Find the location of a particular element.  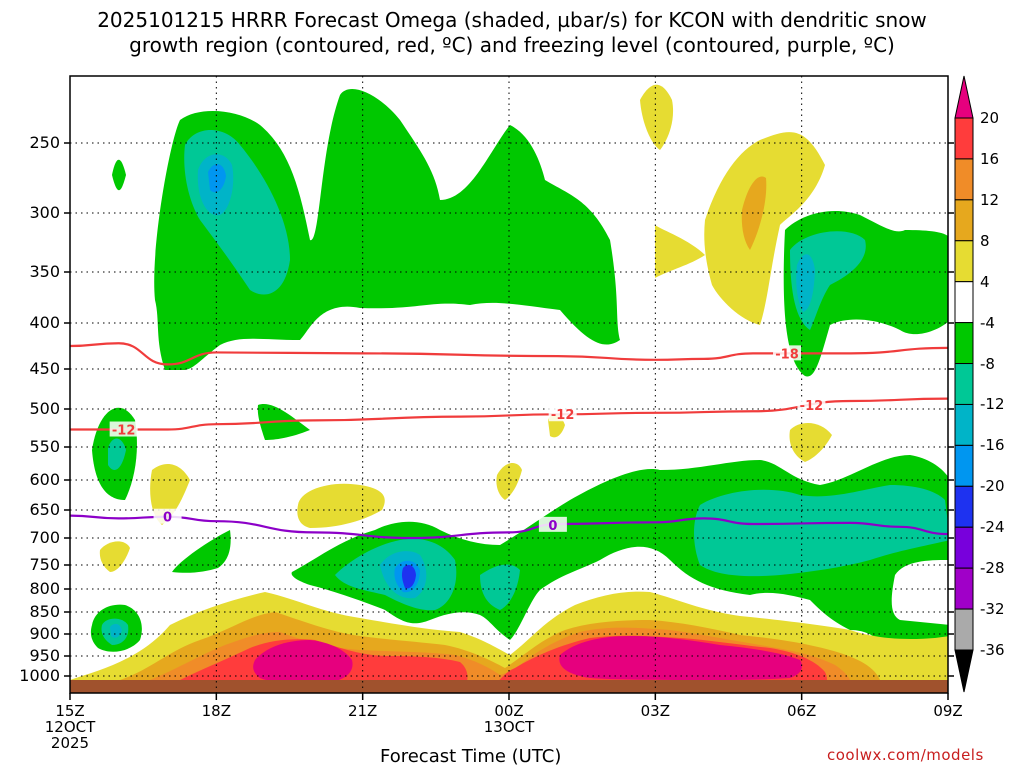

colorbar-label: -8 is located at coordinates (987, 363).